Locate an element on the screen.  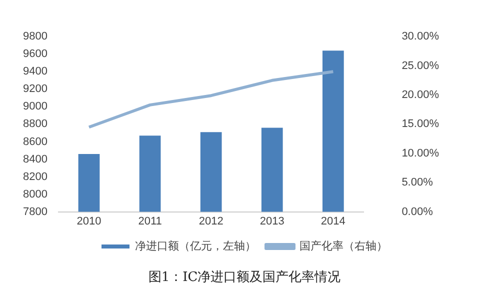
x-tick-label: 2014 is located at coordinates (333, 221).